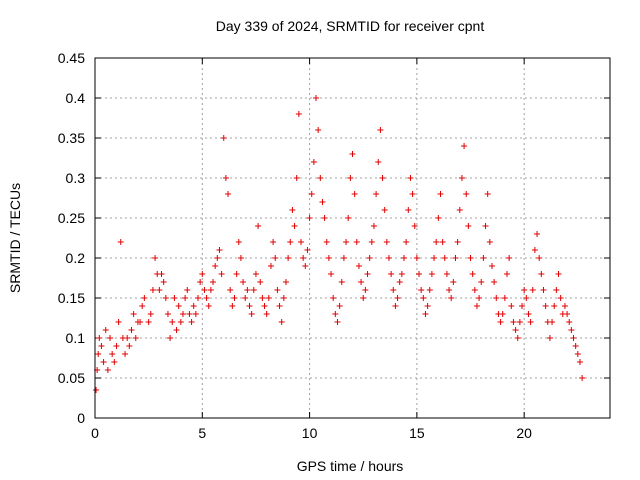 Image resolution: width=640 pixels, height=480 pixels. Describe the element at coordinates (76, 258) in the screenshot. I see `y-tick-label: 0.2` at that location.